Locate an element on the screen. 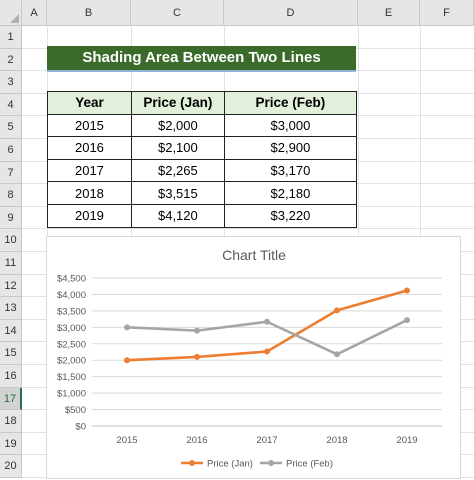  column-header-a: A is located at coordinates (34, 13).